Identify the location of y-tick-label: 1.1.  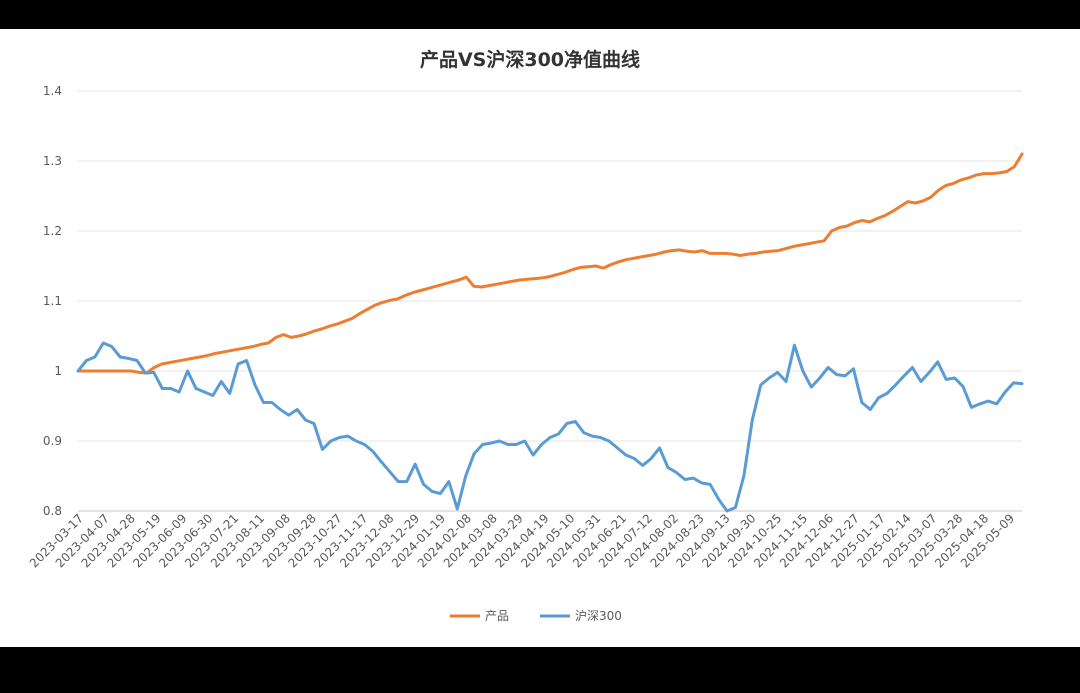
(52, 301).